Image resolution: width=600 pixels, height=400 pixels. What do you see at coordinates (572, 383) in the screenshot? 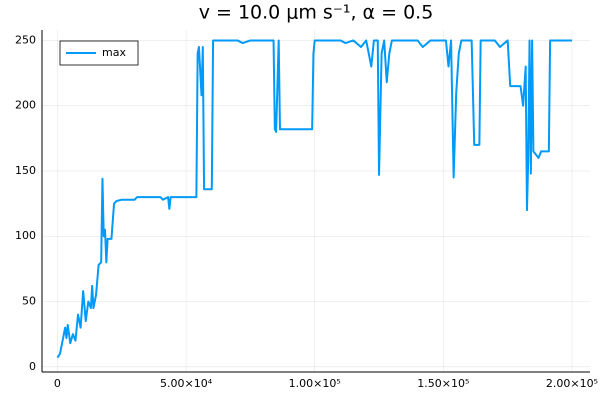
I see `x-tick-label: 2.00×10⁵` at bounding box center [572, 383].